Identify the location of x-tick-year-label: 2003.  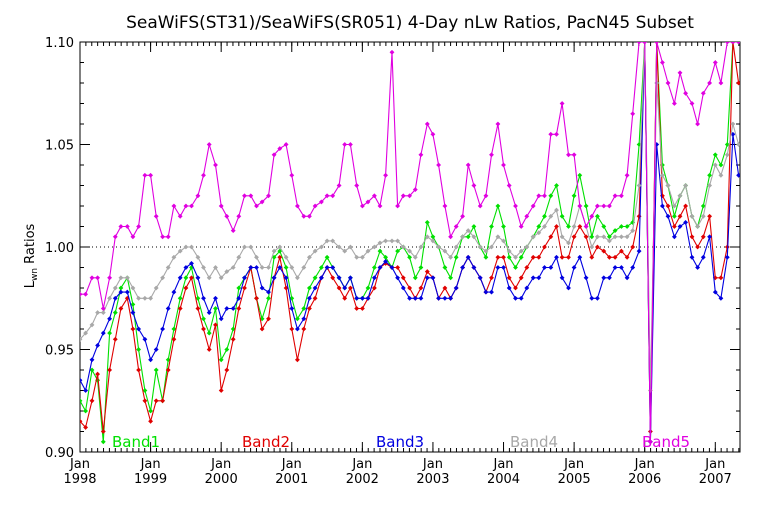
(432, 479).